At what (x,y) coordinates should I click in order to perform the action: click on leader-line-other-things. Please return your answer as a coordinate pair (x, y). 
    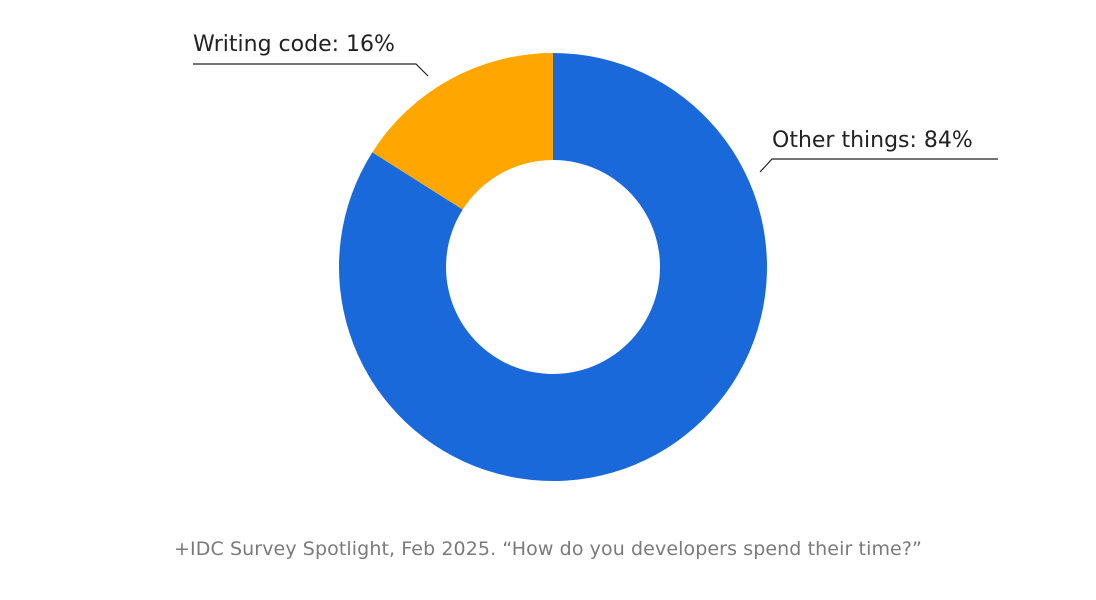
    Looking at the image, I should click on (878, 165).